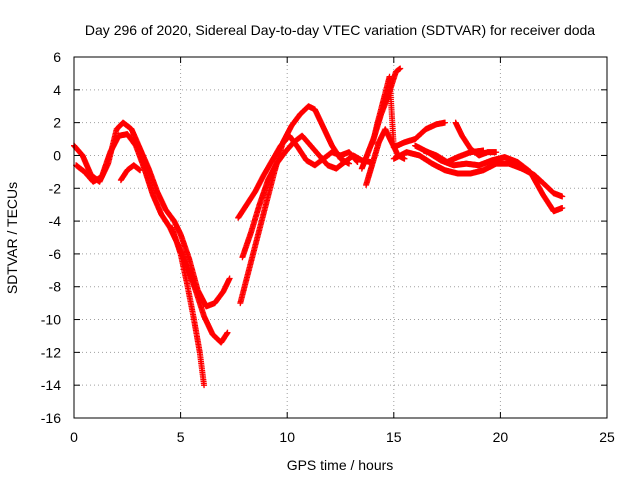  Describe the element at coordinates (51, 320) in the screenshot. I see `y-tick-label: -10` at that location.